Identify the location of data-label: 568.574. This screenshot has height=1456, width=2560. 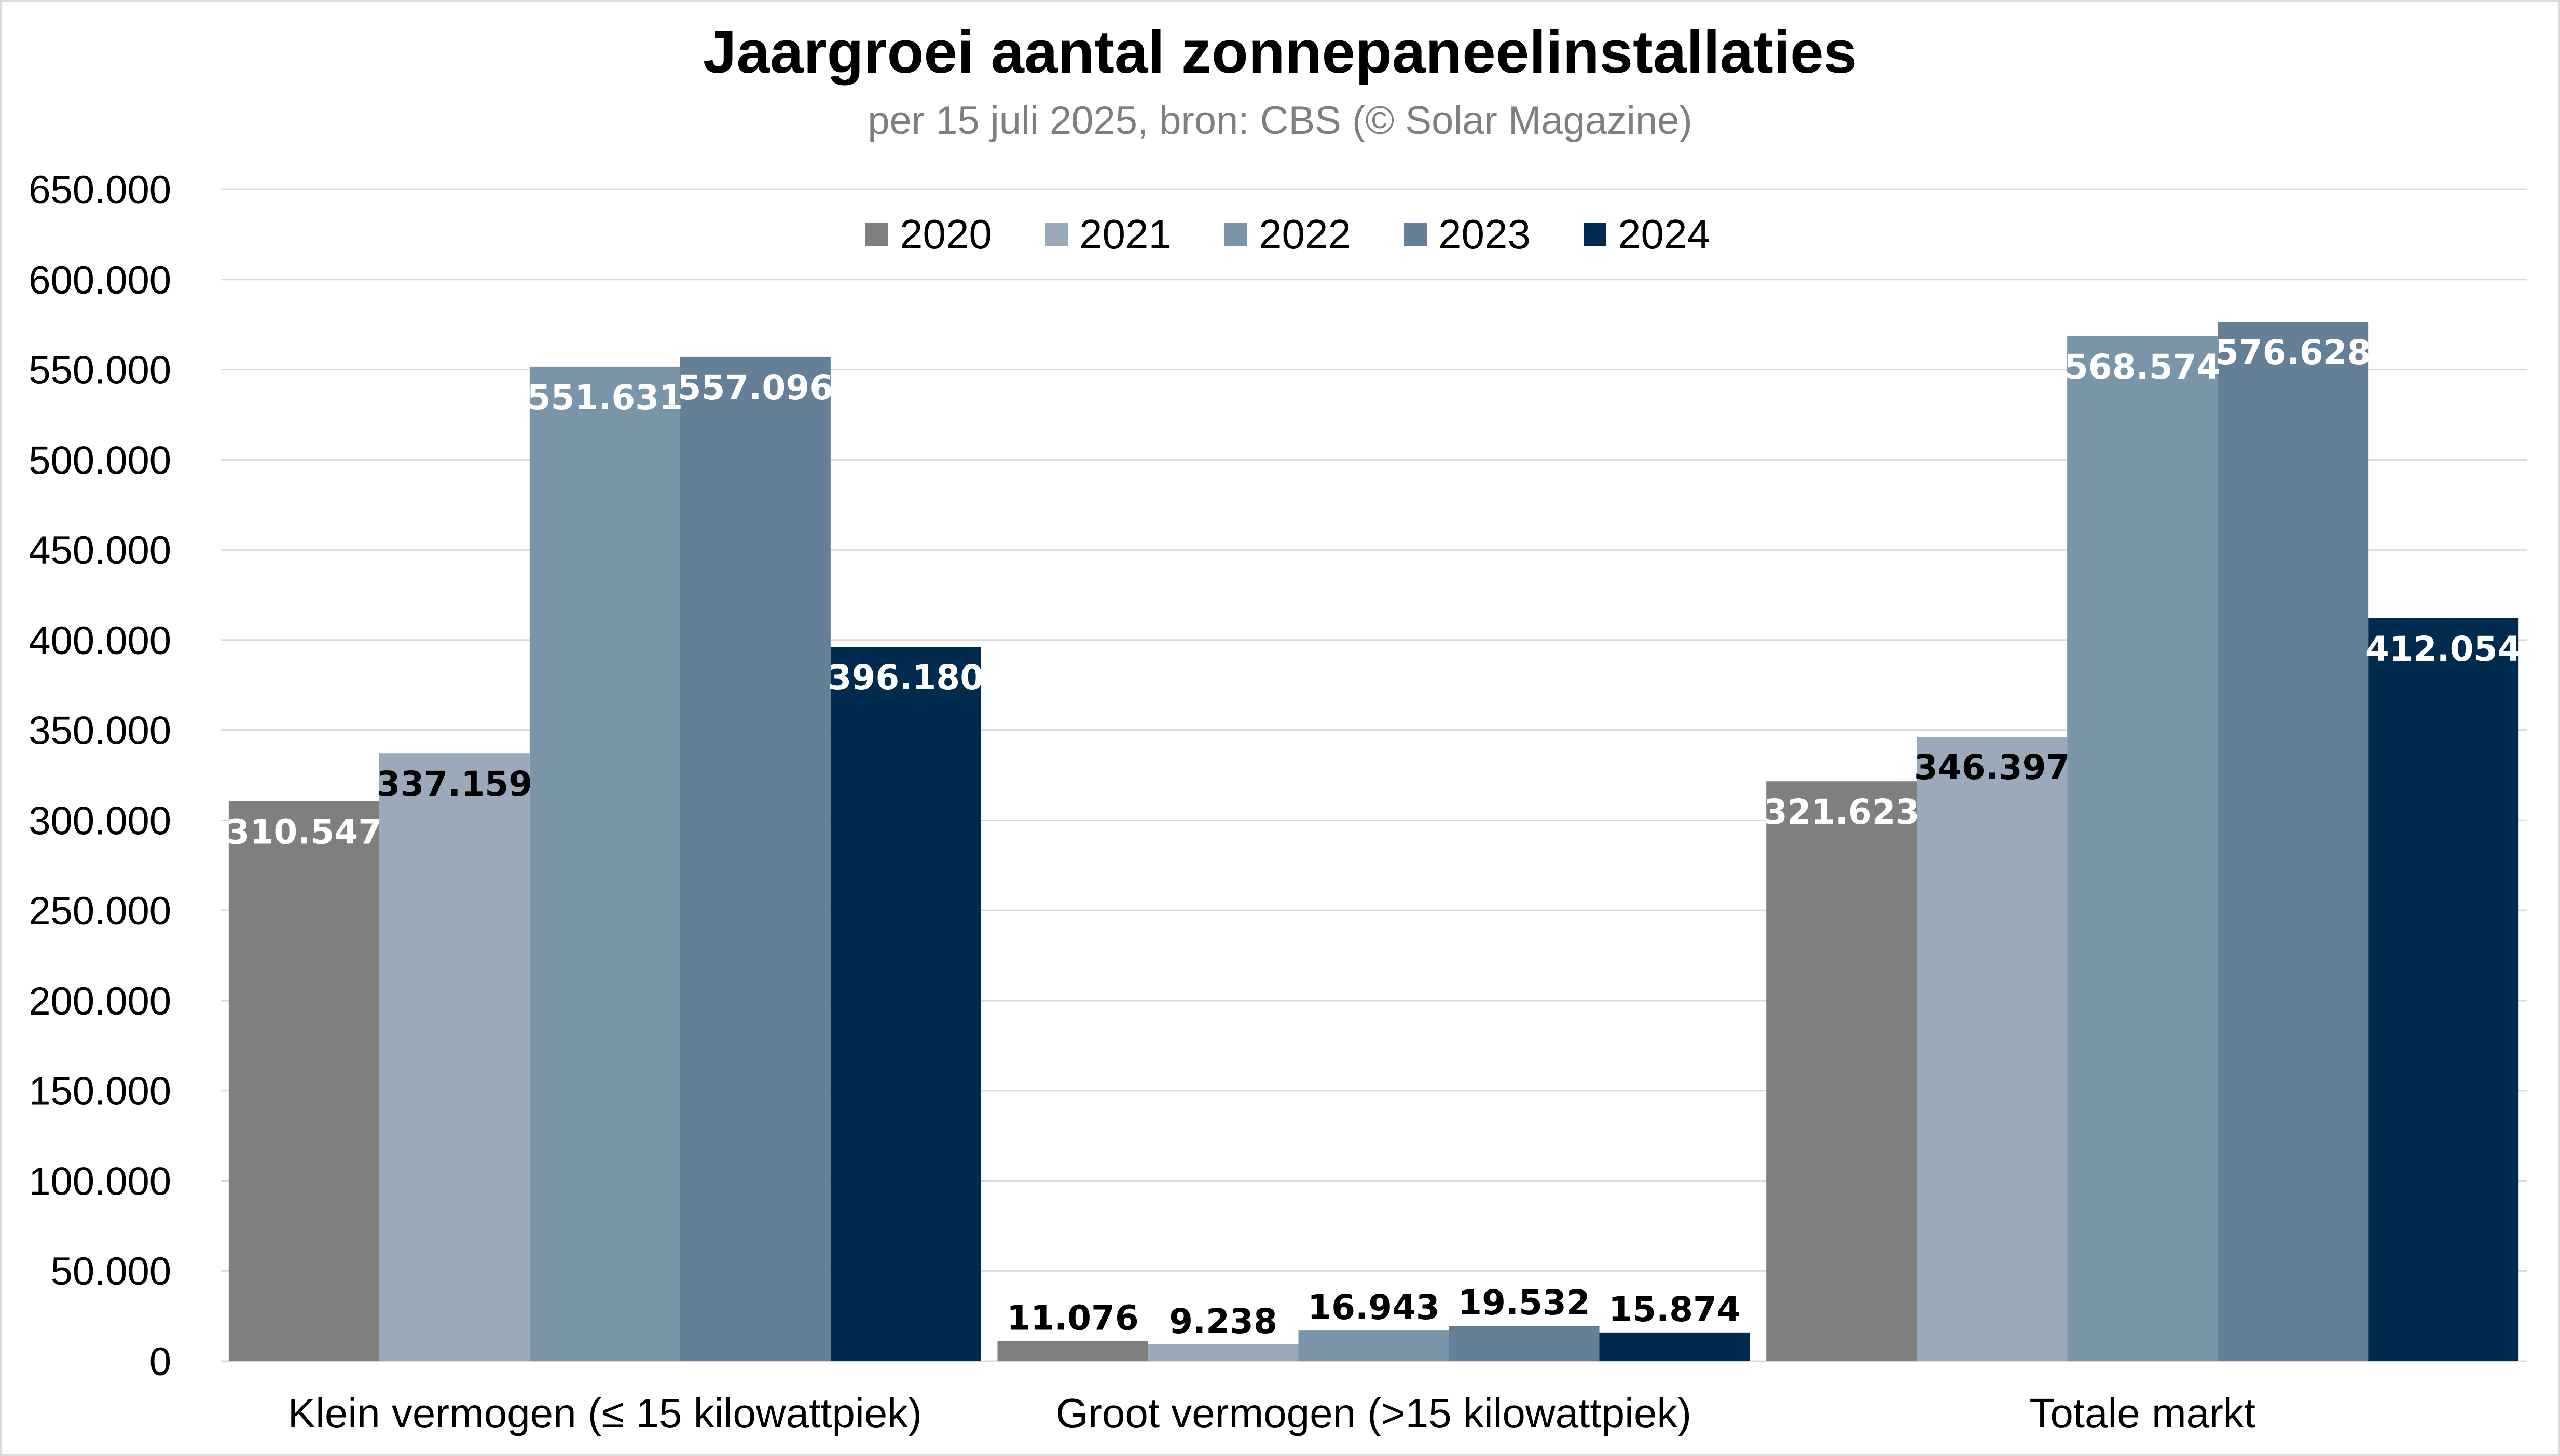
(2142, 367).